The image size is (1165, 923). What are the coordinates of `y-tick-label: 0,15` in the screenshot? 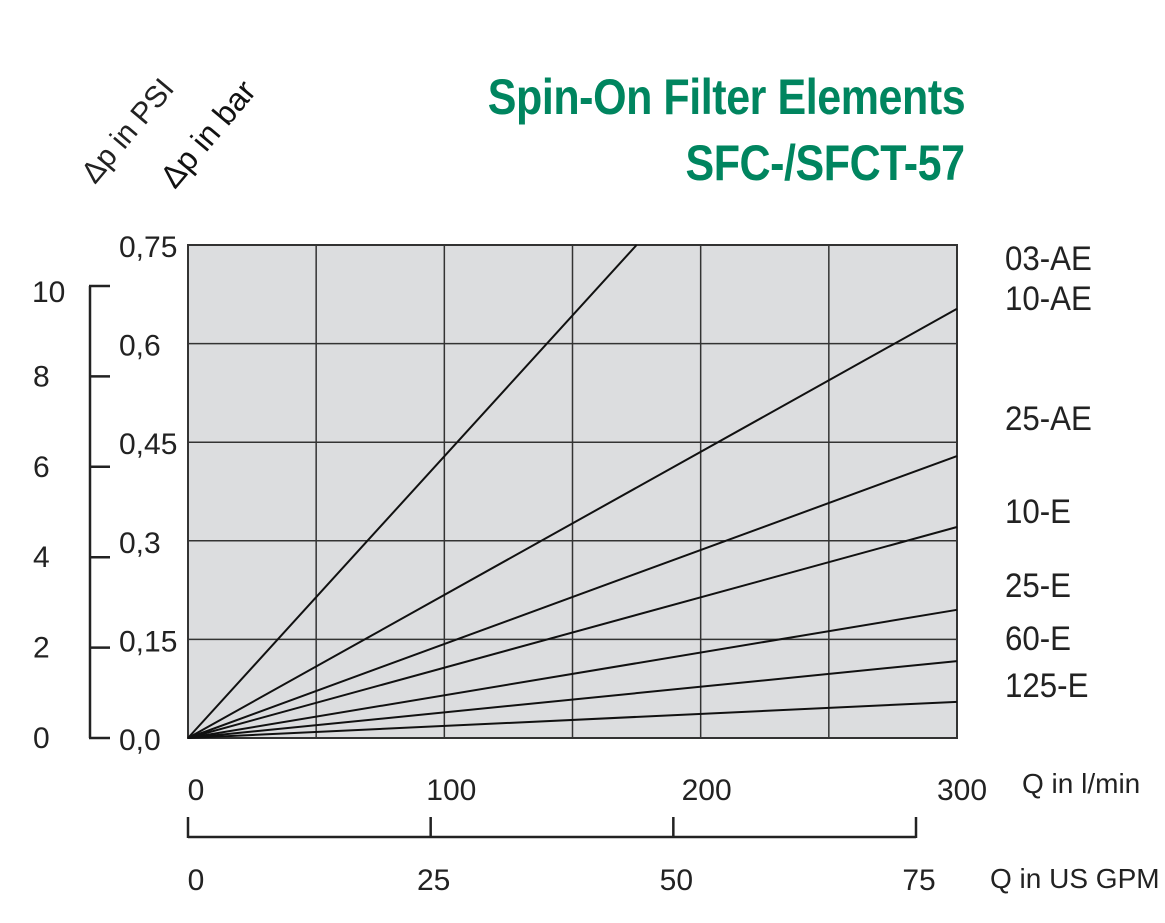 It's located at (148, 641).